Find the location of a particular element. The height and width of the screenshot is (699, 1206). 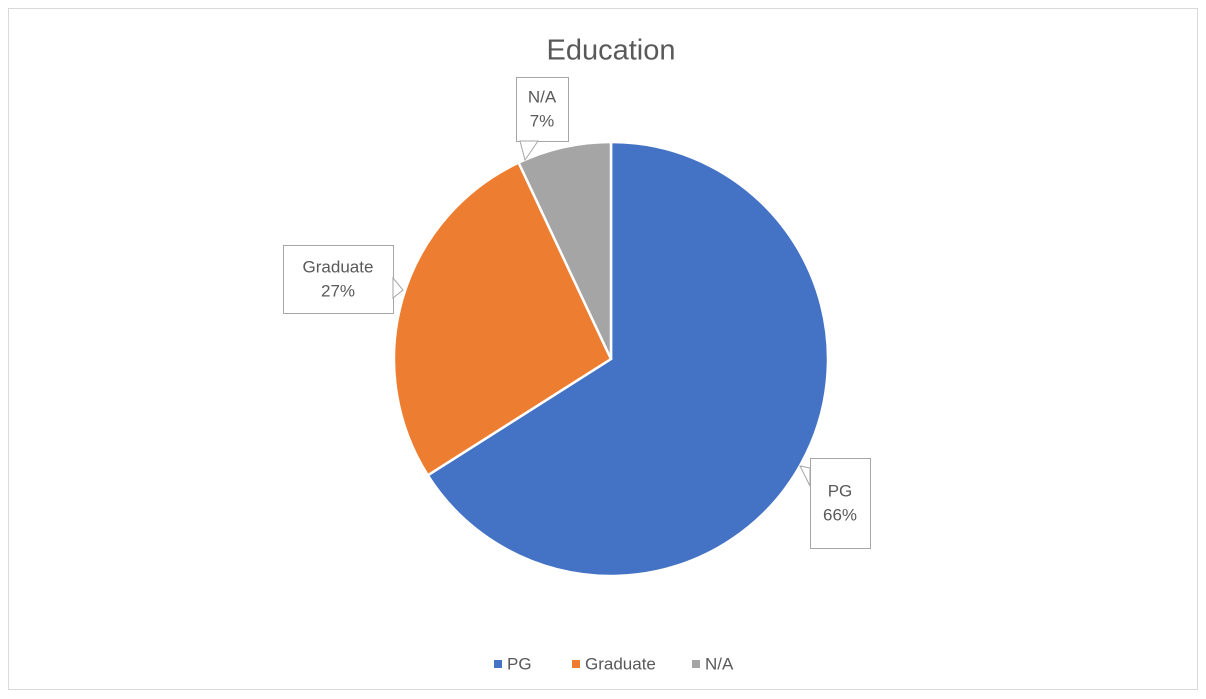

data-label-value: 27% is located at coordinates (338, 290).